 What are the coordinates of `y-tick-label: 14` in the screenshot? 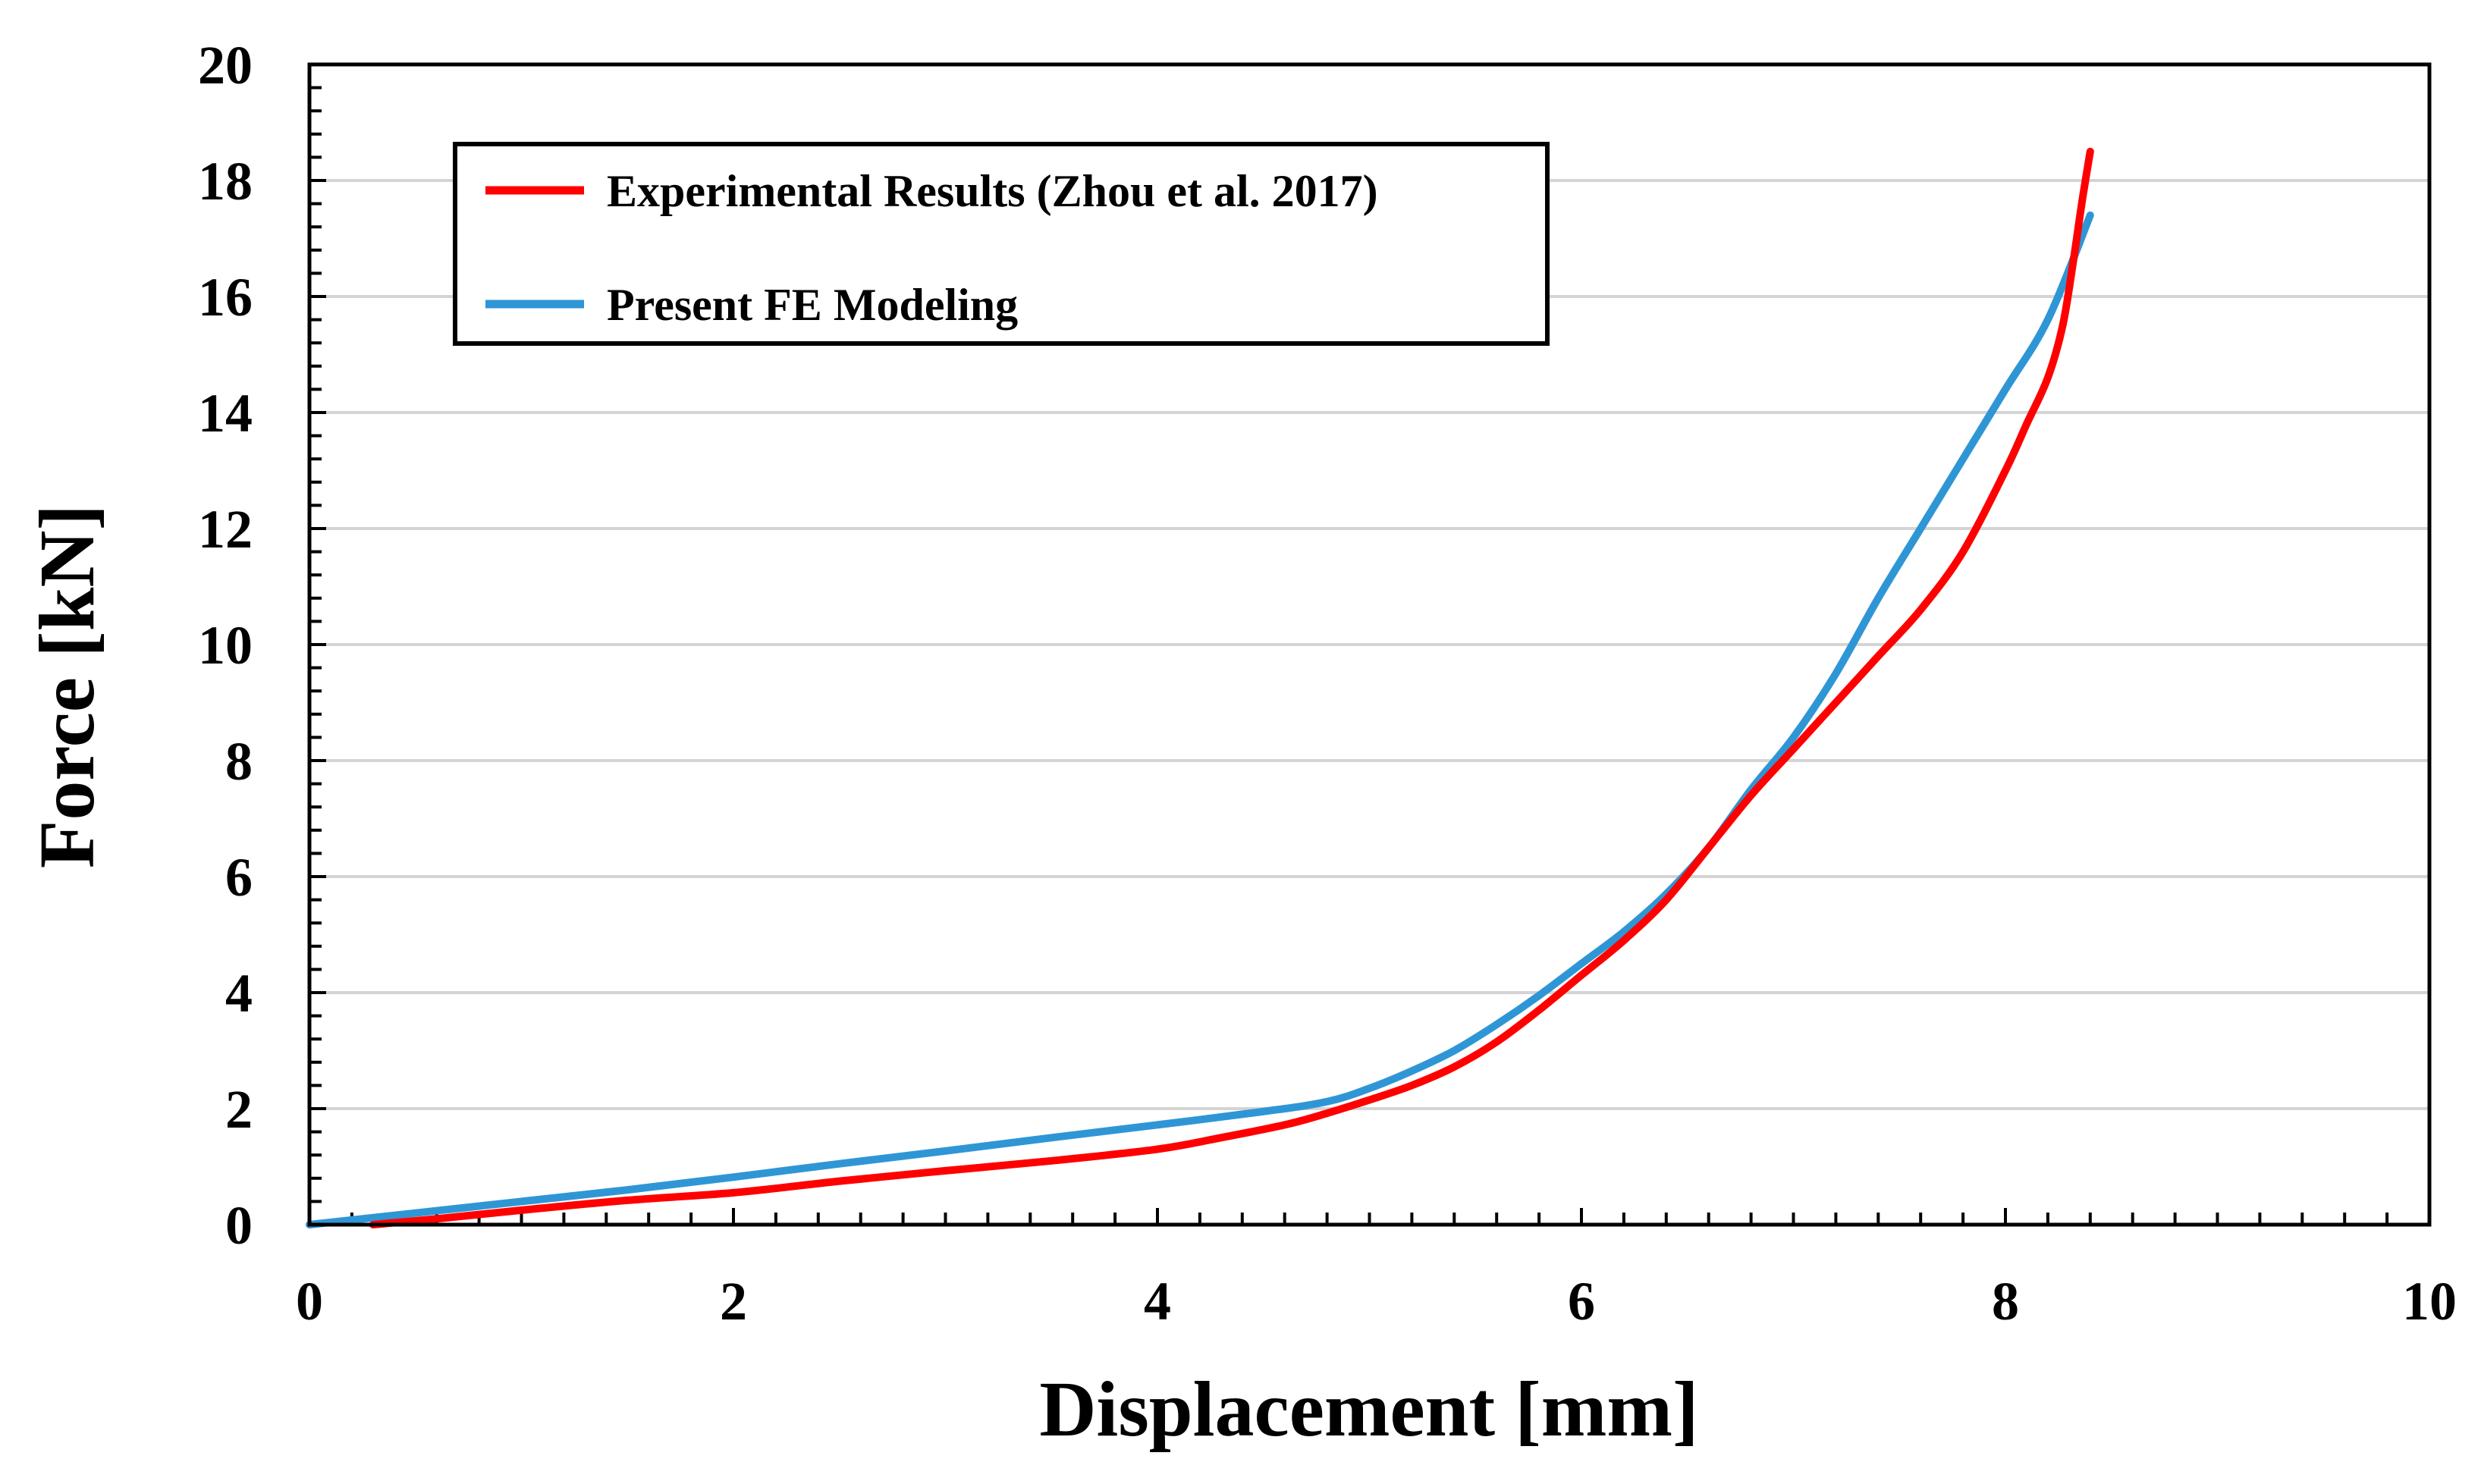 It's located at (225, 414).